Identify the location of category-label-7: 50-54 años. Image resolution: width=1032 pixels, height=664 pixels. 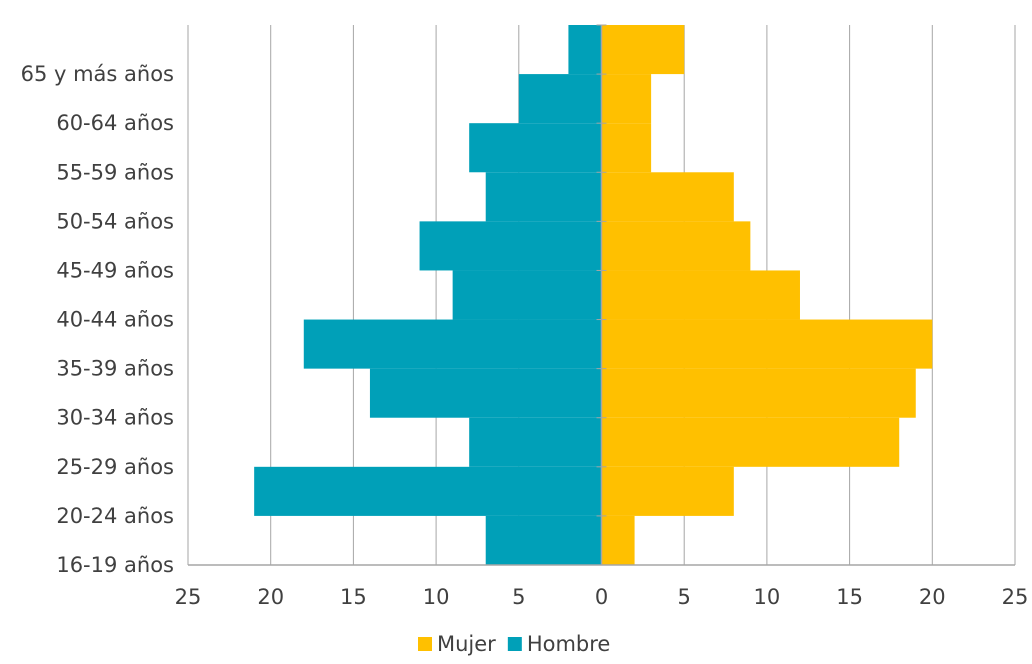
(115, 221).